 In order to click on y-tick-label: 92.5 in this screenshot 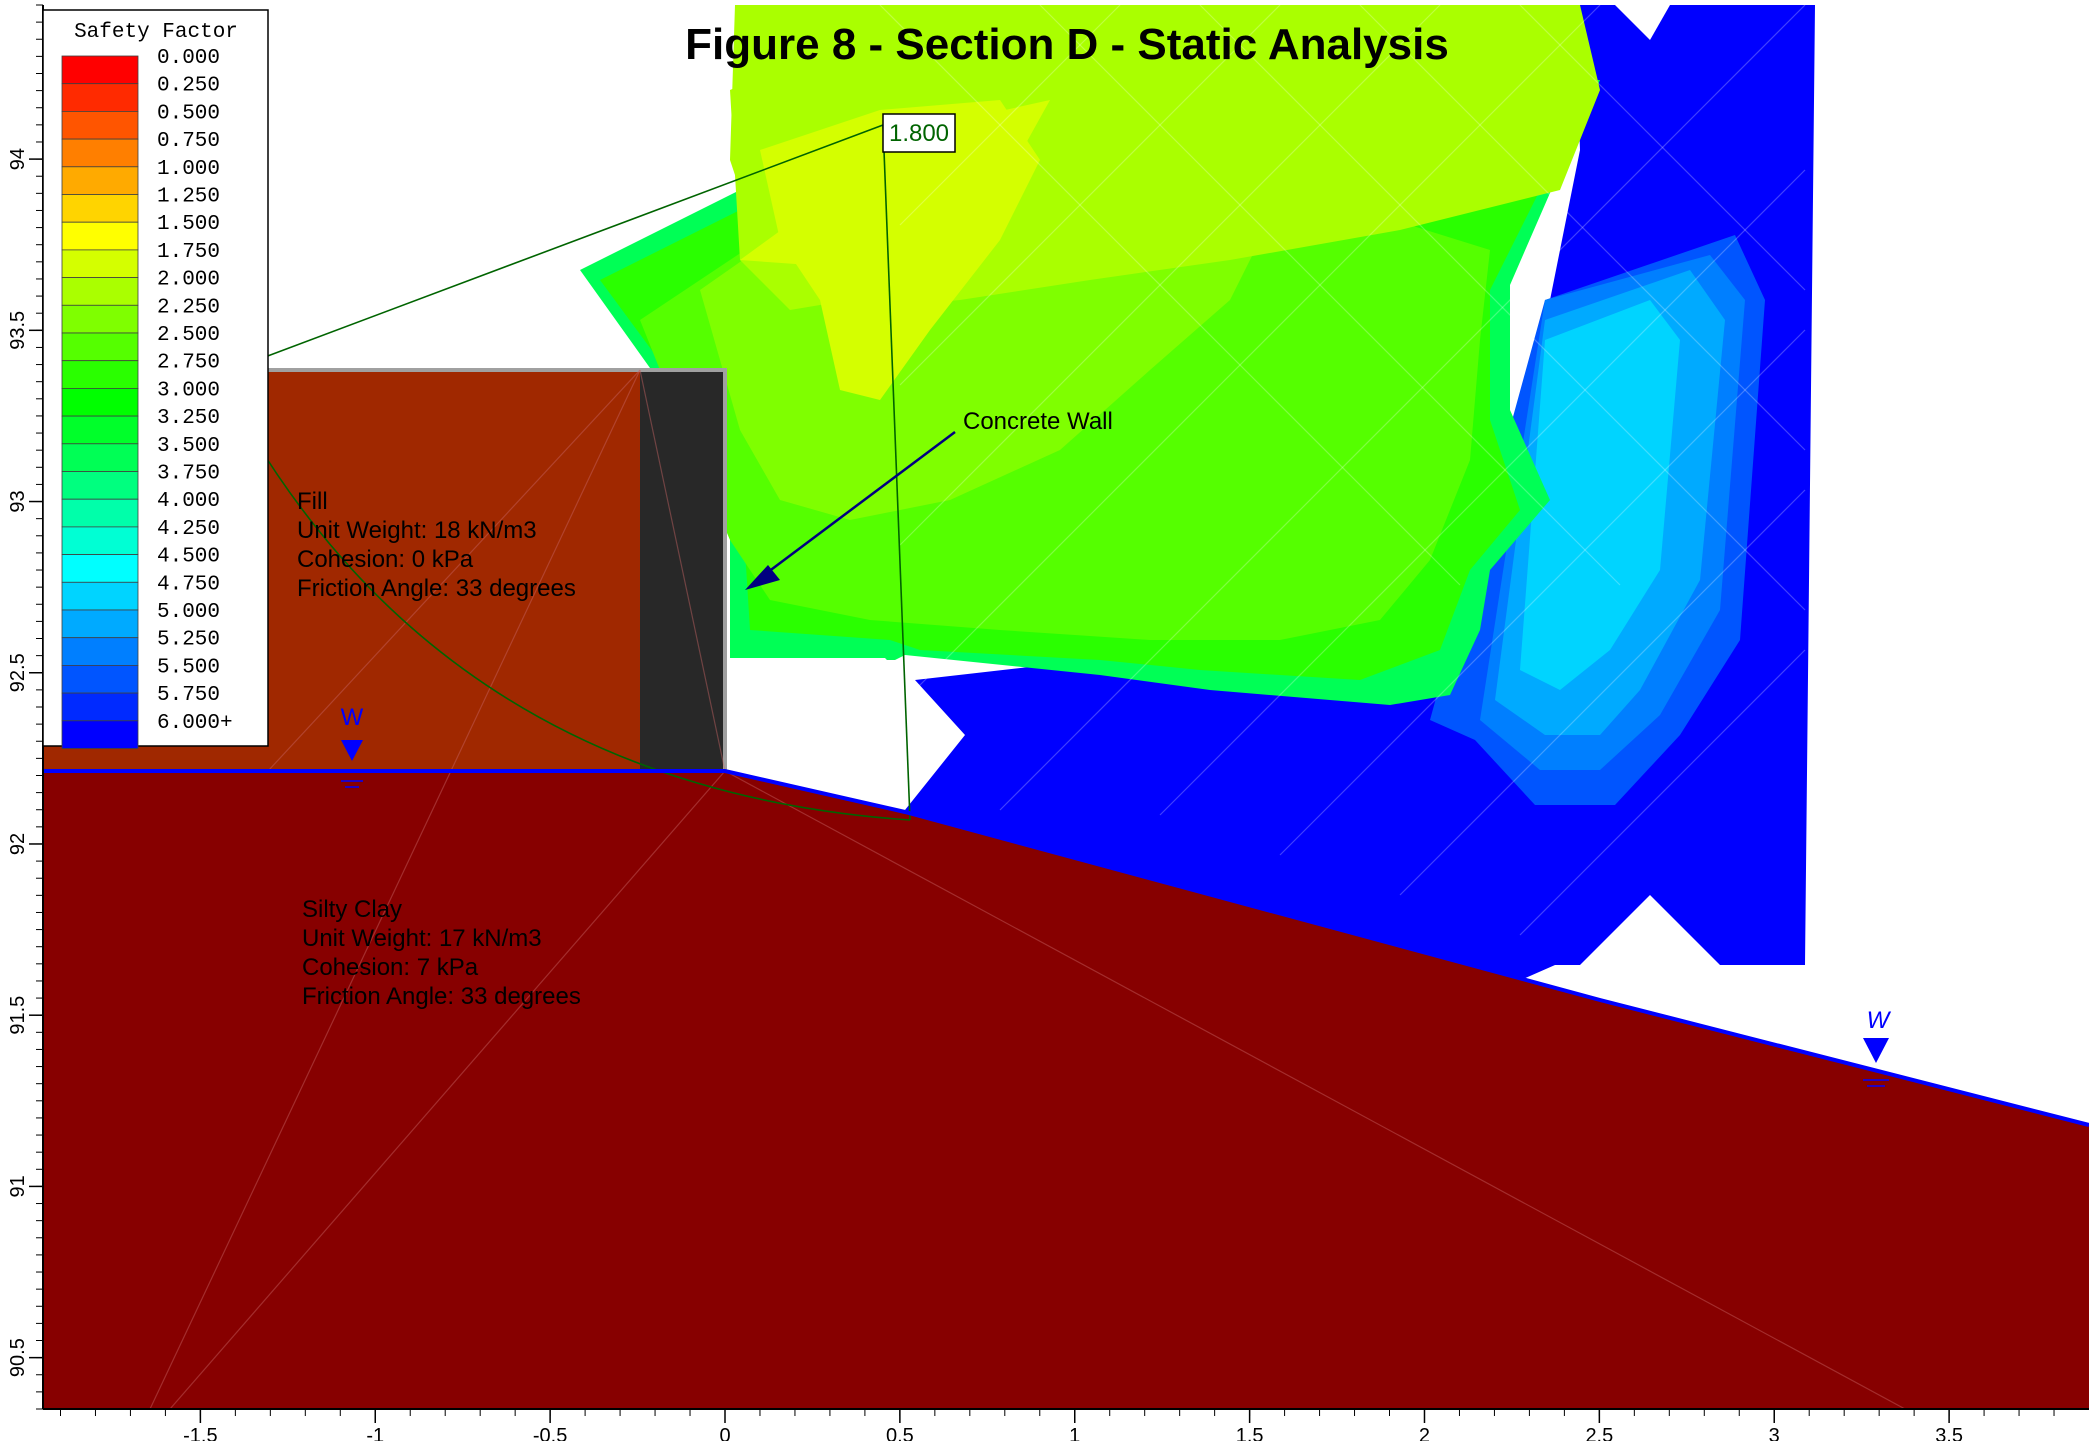, I will do `click(18, 672)`.